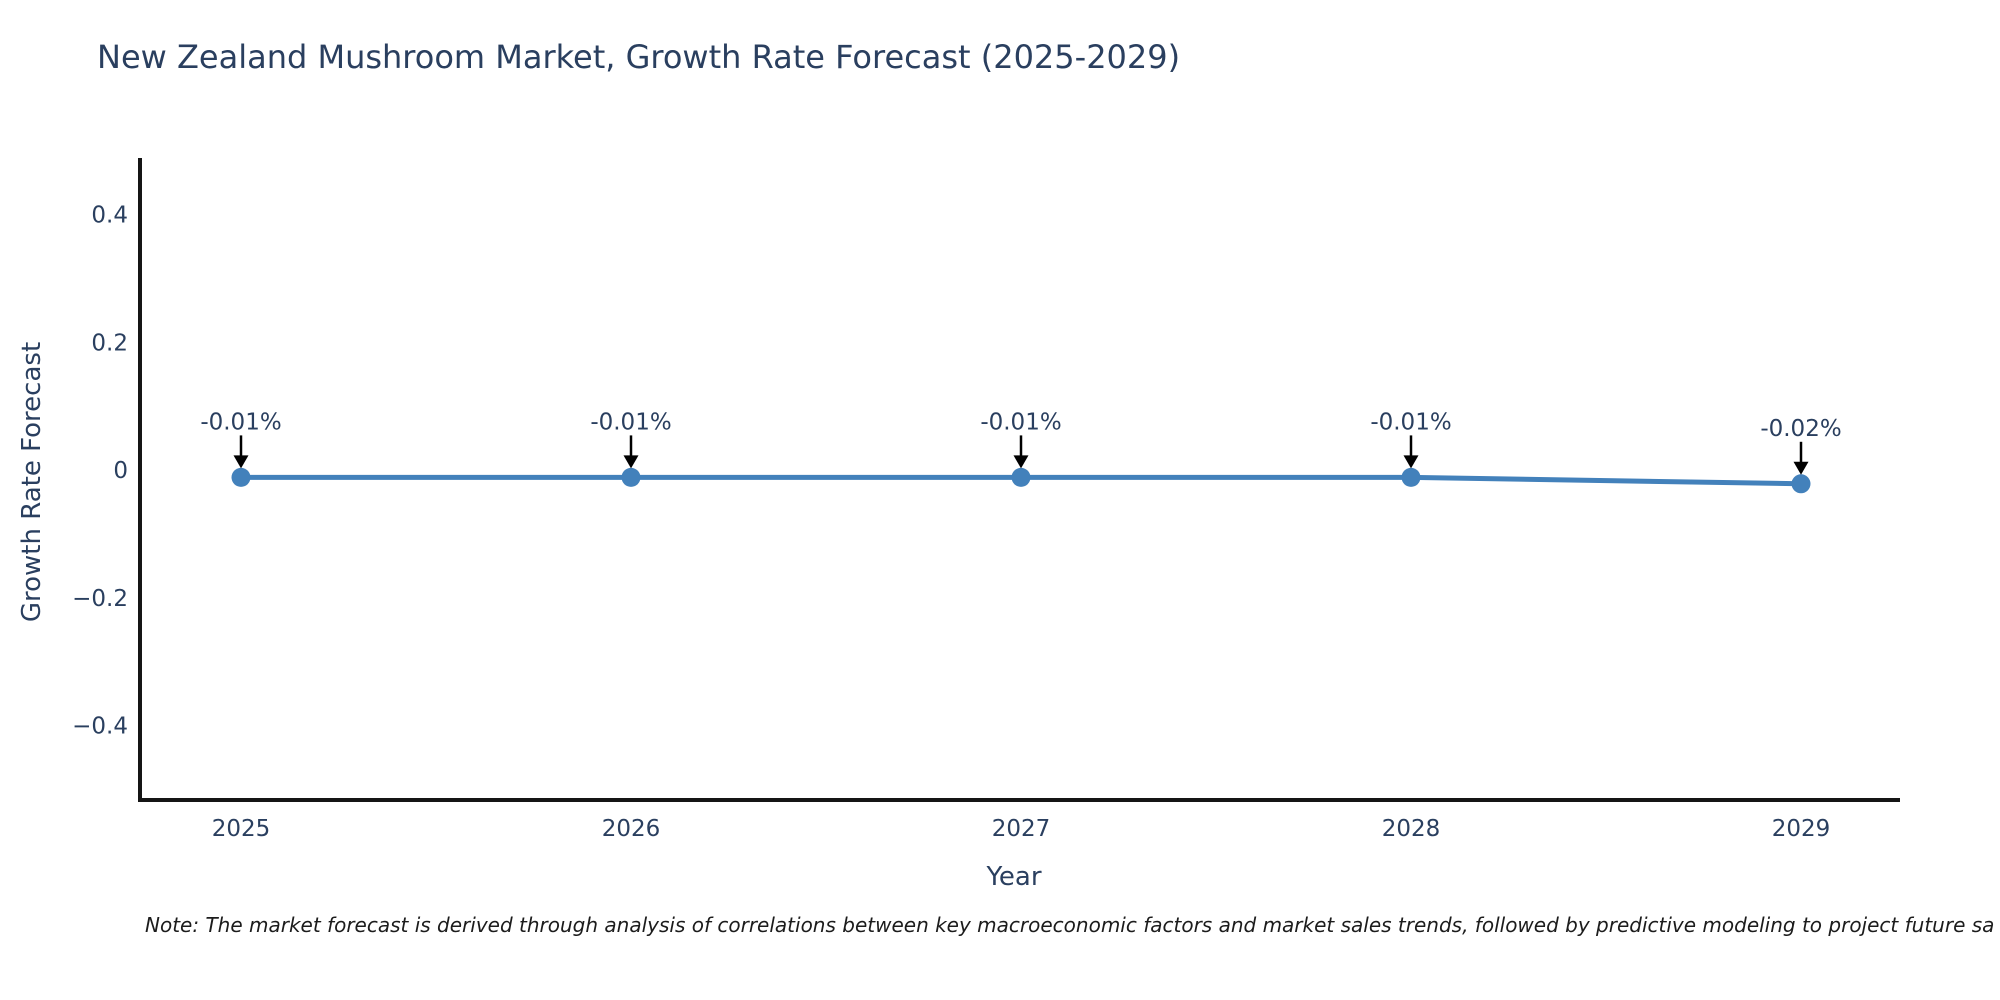  I want to click on data-point-label: -0.02%, so click(1800, 429).